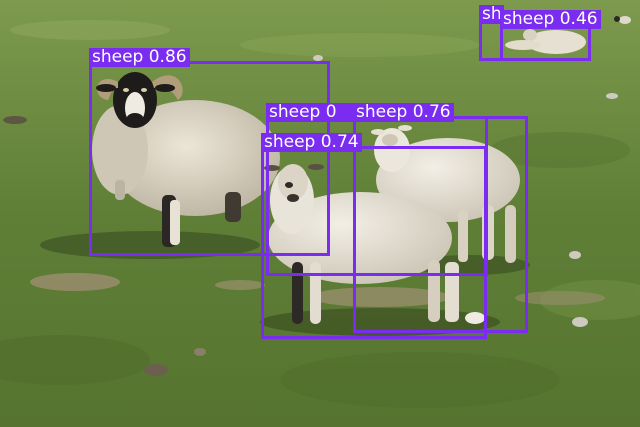 This screenshot has height=427, width=640. What do you see at coordinates (568, 35) in the screenshot?
I see `distant-sheep` at bounding box center [568, 35].